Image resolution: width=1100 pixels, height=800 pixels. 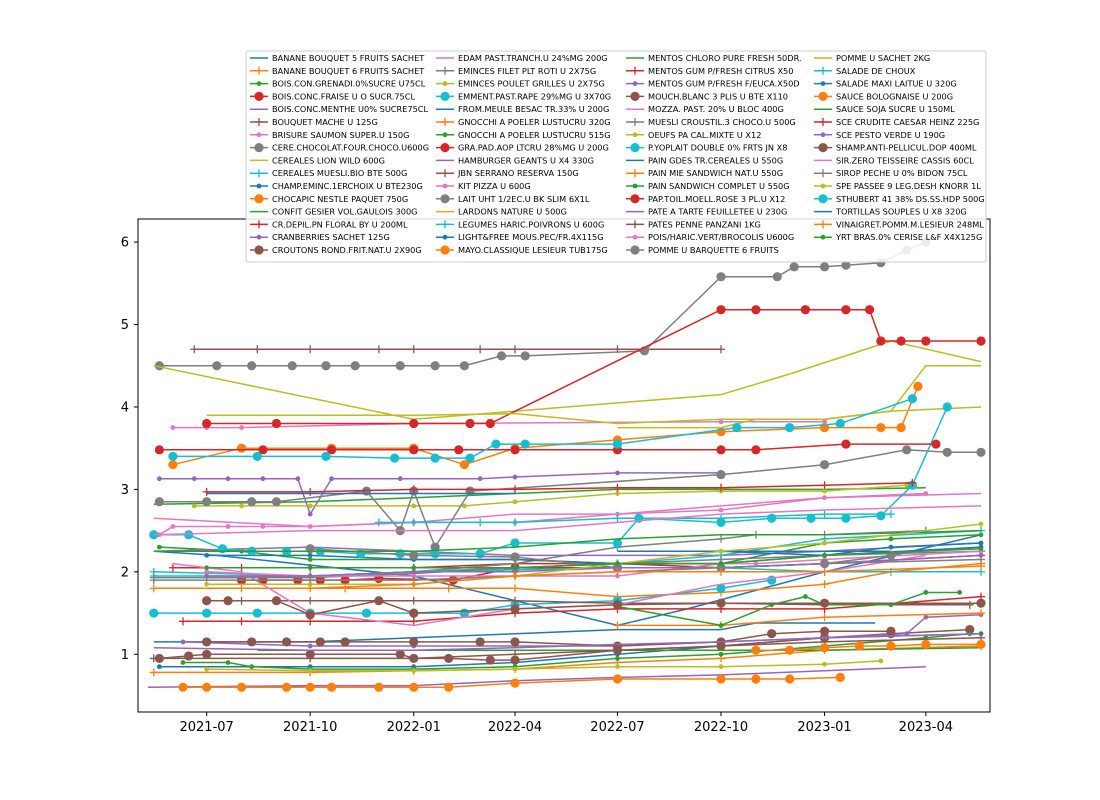 I want to click on legend-label: BOIS.CONC.MENTHE U0% SUCRE75CL, so click(x=350, y=109).